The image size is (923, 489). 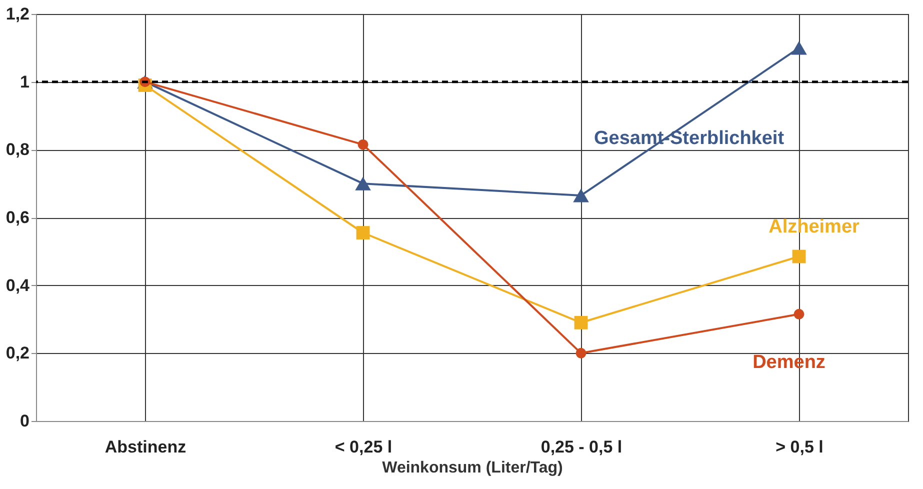 What do you see at coordinates (18, 14) in the screenshot?
I see `y-tick-label: 1,2` at bounding box center [18, 14].